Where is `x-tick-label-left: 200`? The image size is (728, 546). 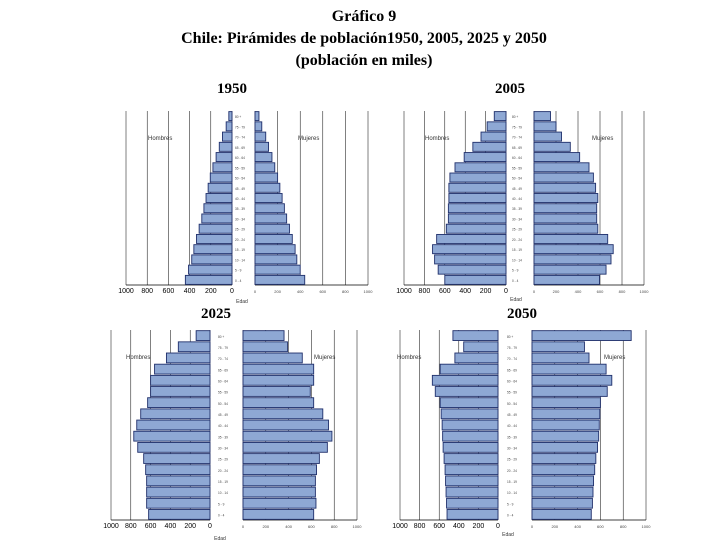
x-tick-label-left: 200 is located at coordinates (479, 526).